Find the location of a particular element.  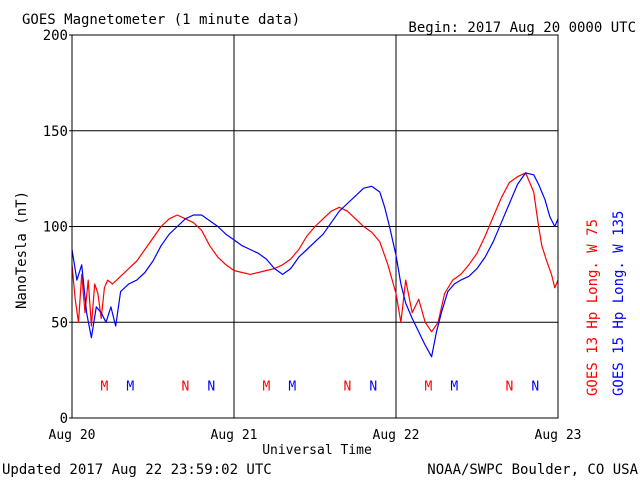

y-tick-labels: 0 50 100 150 200 is located at coordinates (57, 227).